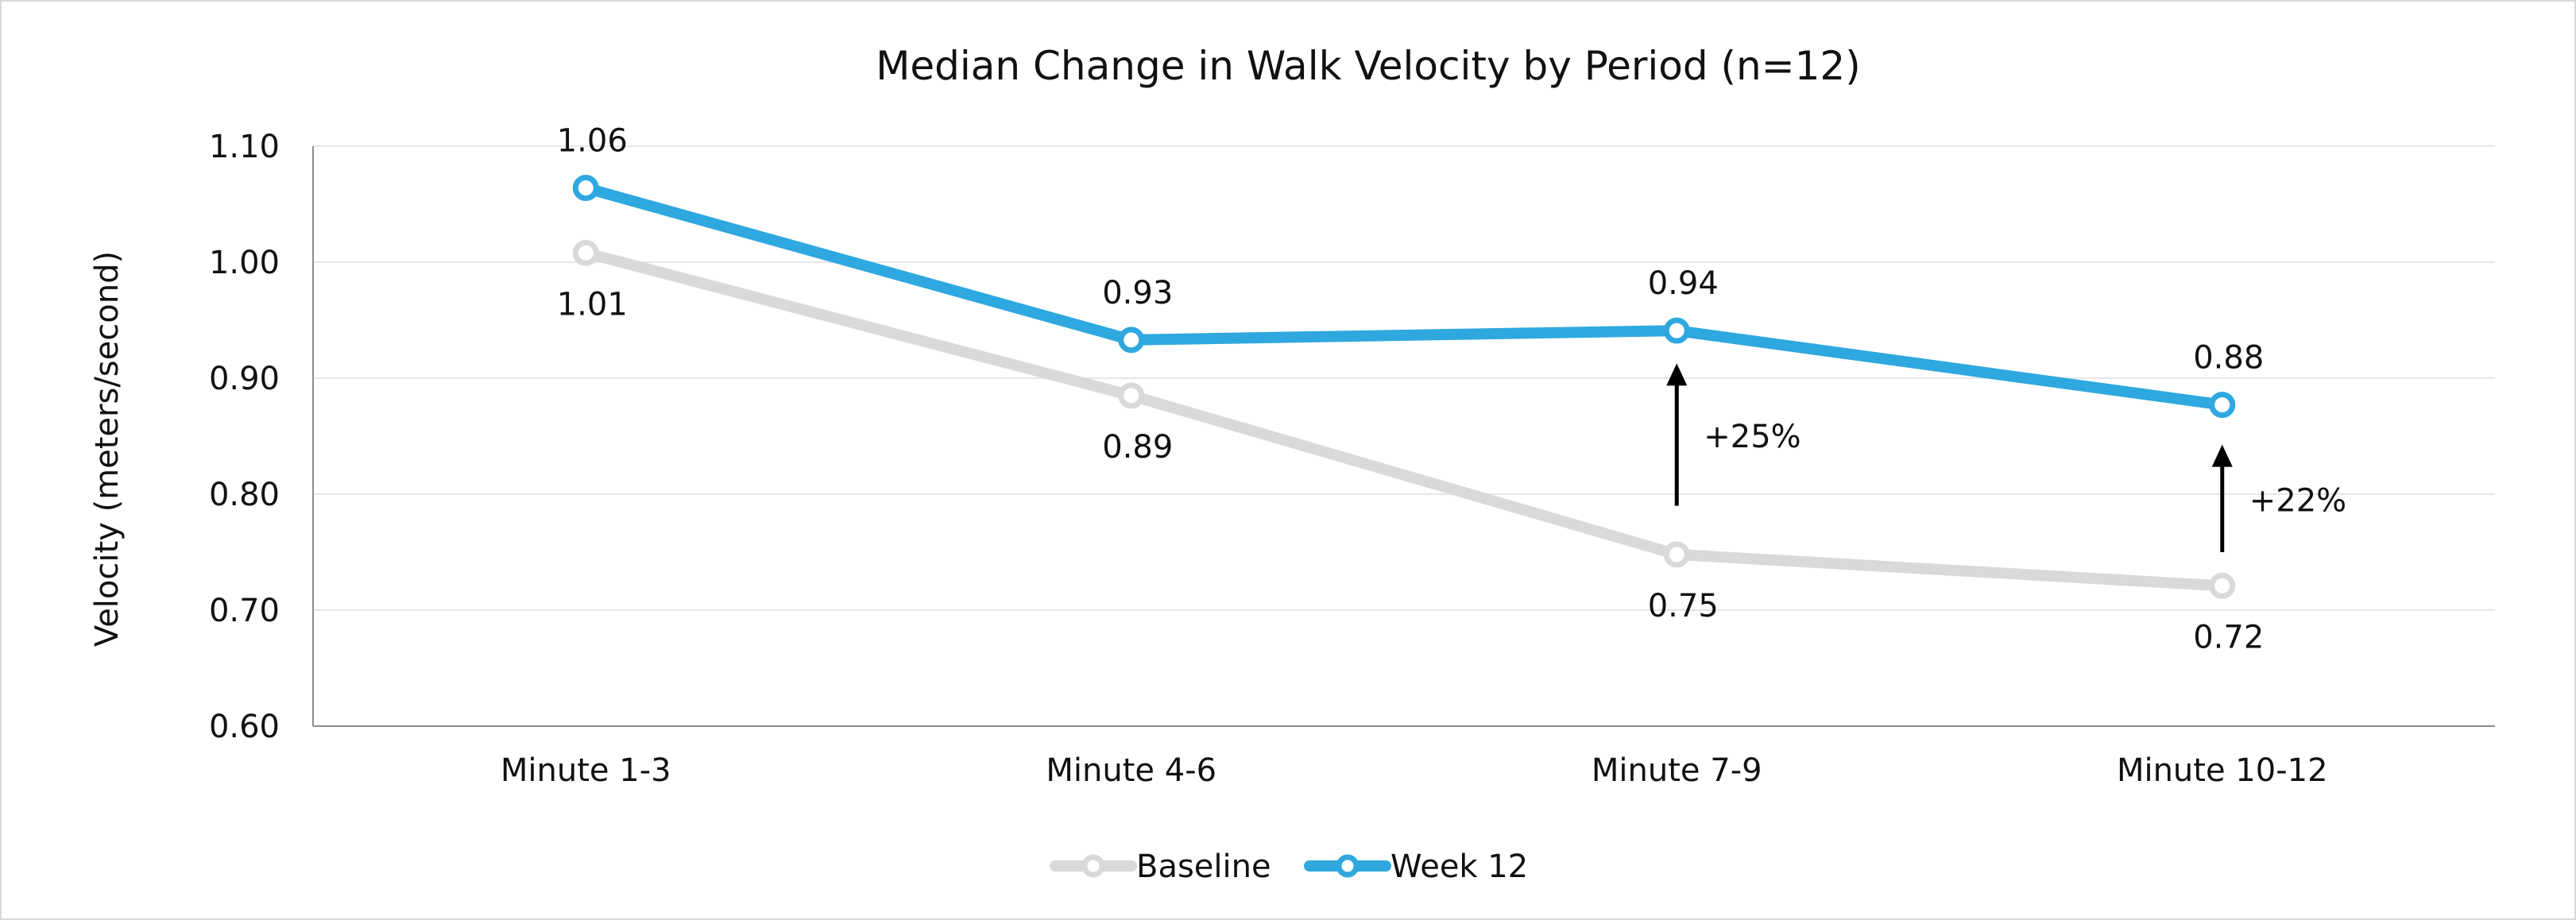 The height and width of the screenshot is (920, 2576). Describe the element at coordinates (1752, 437) in the screenshot. I see `annotation-label: +25%` at that location.